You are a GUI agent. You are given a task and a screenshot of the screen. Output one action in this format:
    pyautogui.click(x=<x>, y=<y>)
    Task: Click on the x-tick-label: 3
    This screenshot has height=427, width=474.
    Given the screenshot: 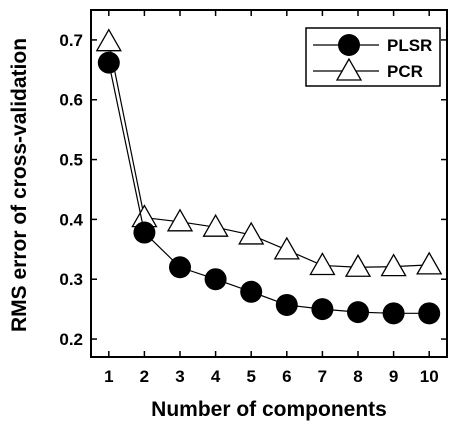 What is the action you would take?
    pyautogui.click(x=179, y=376)
    